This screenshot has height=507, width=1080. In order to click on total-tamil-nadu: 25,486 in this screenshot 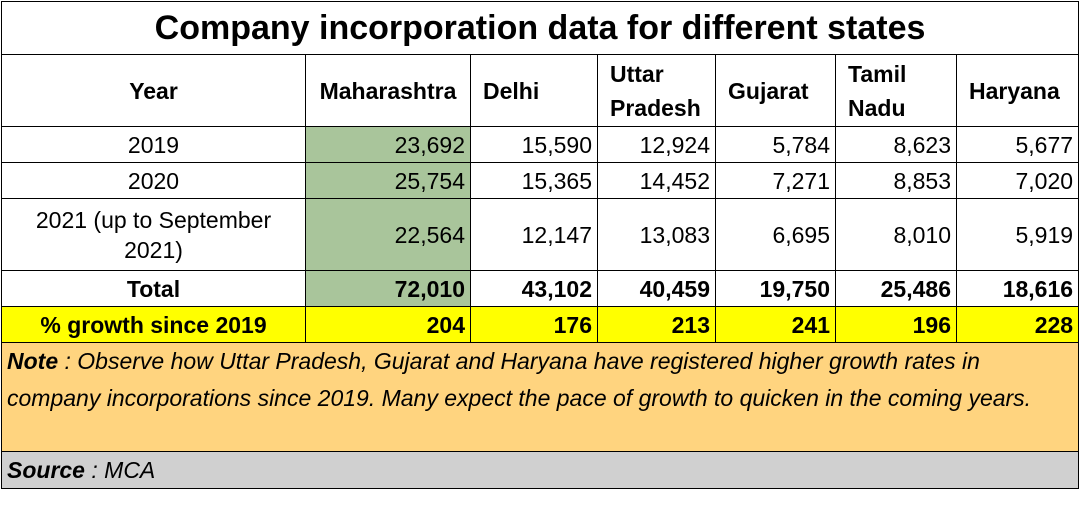, I will do `click(896, 288)`.